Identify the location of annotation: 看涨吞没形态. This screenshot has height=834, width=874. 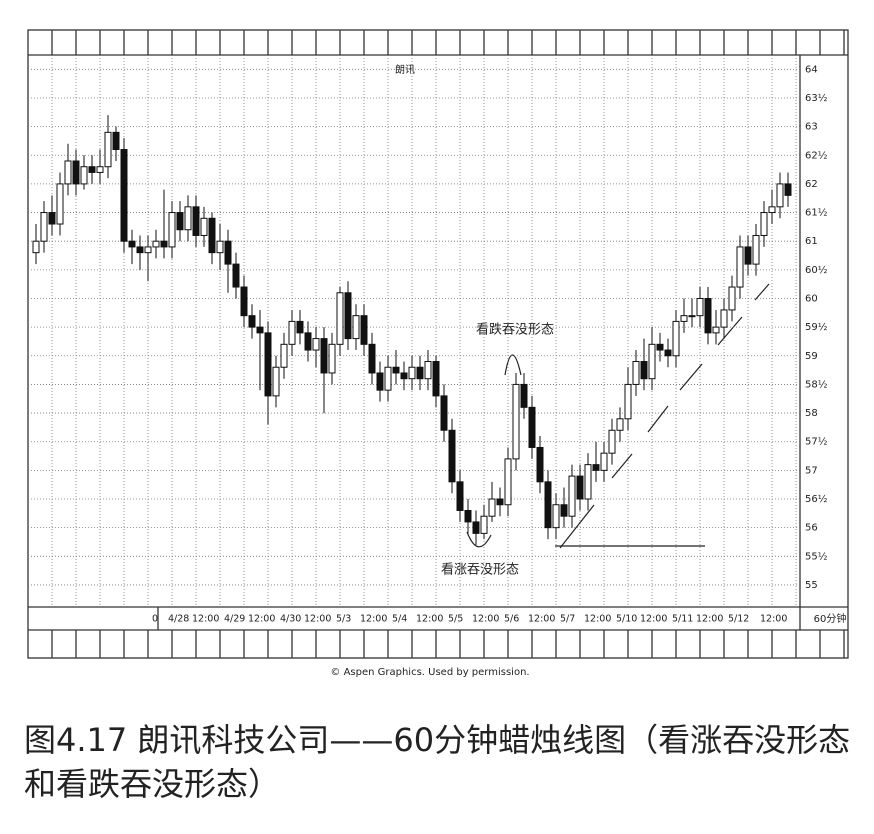
(480, 570).